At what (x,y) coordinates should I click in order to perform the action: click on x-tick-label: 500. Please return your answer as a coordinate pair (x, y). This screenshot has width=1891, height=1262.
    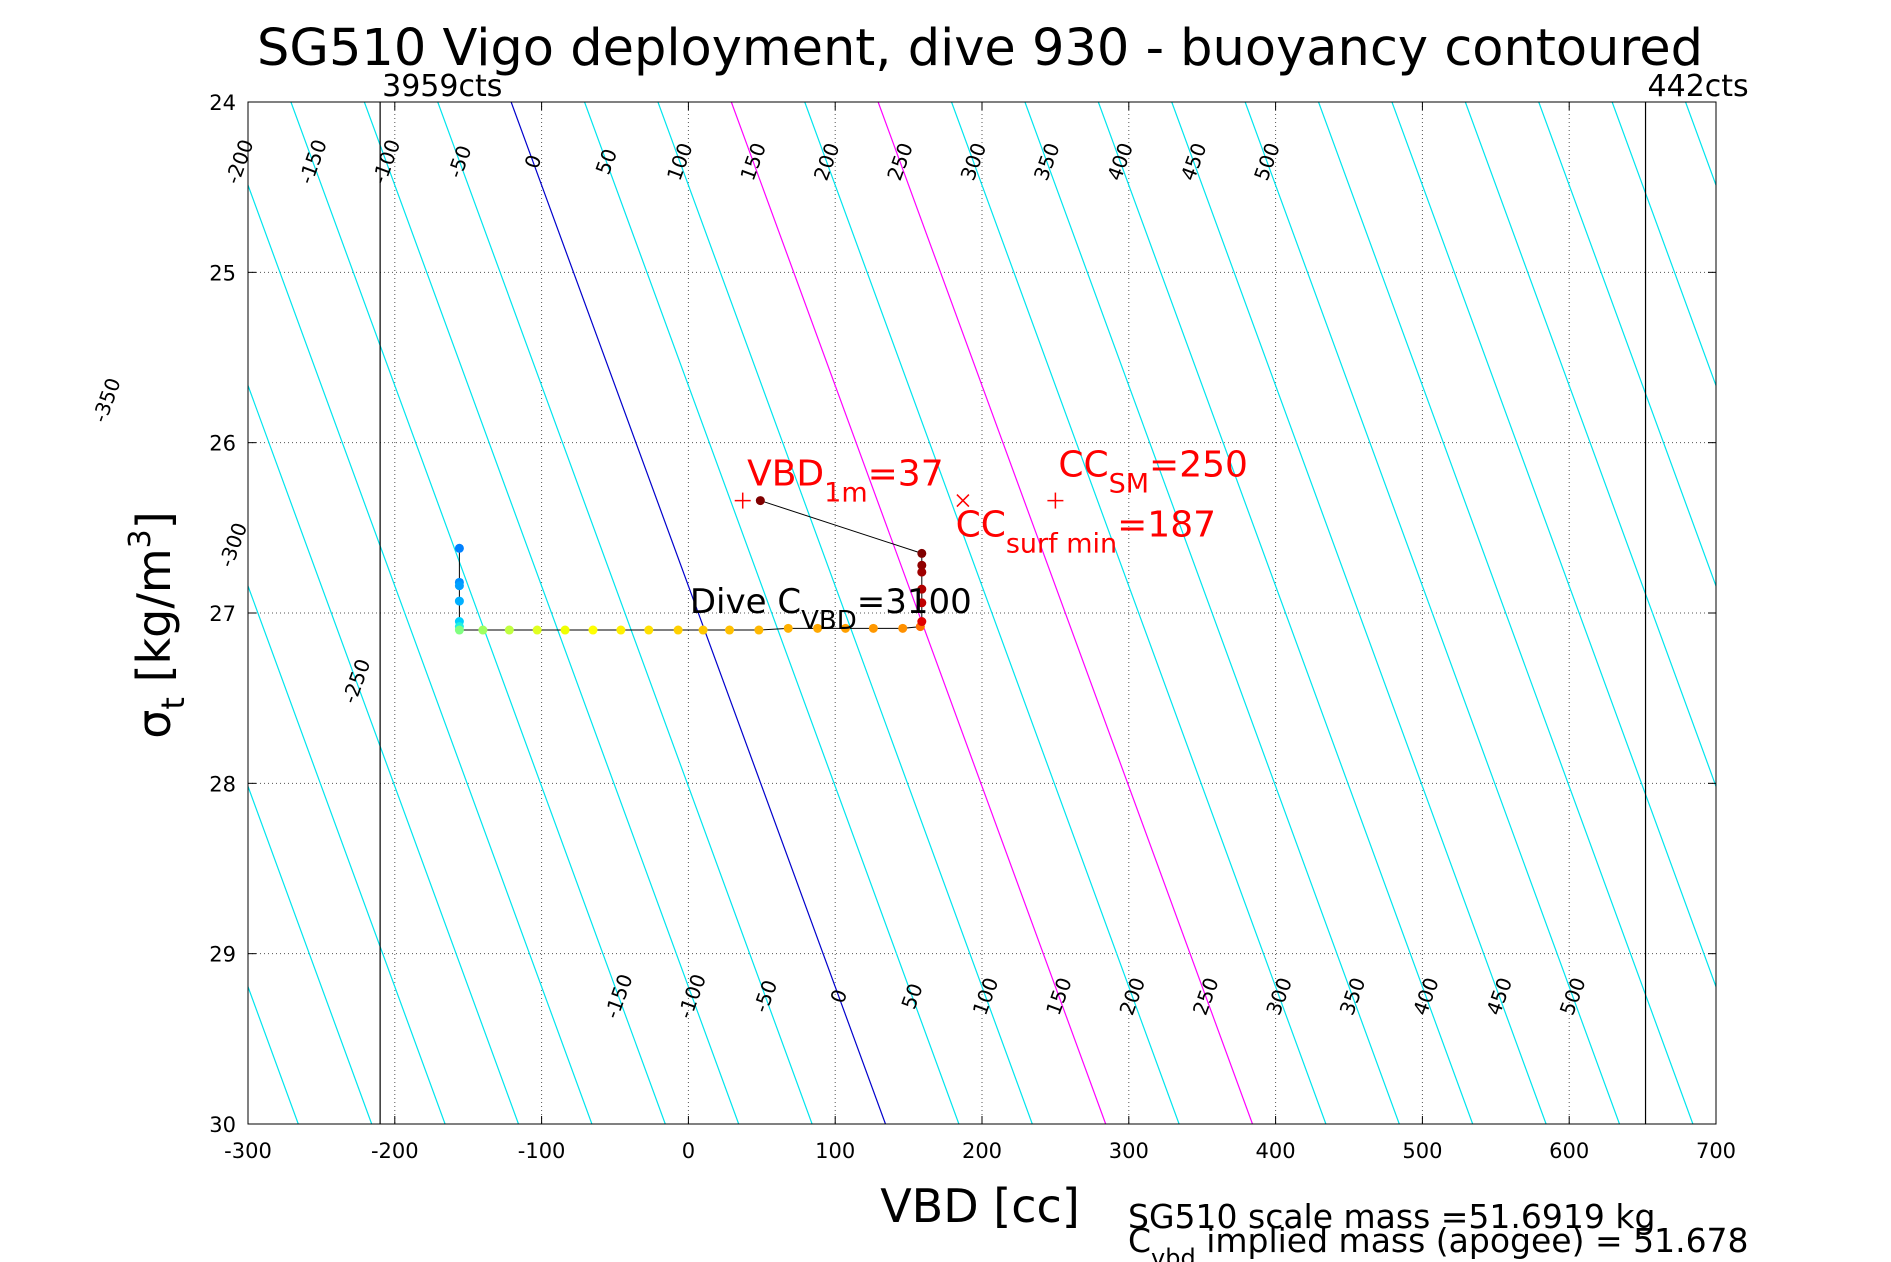
    Looking at the image, I should click on (1422, 1151).